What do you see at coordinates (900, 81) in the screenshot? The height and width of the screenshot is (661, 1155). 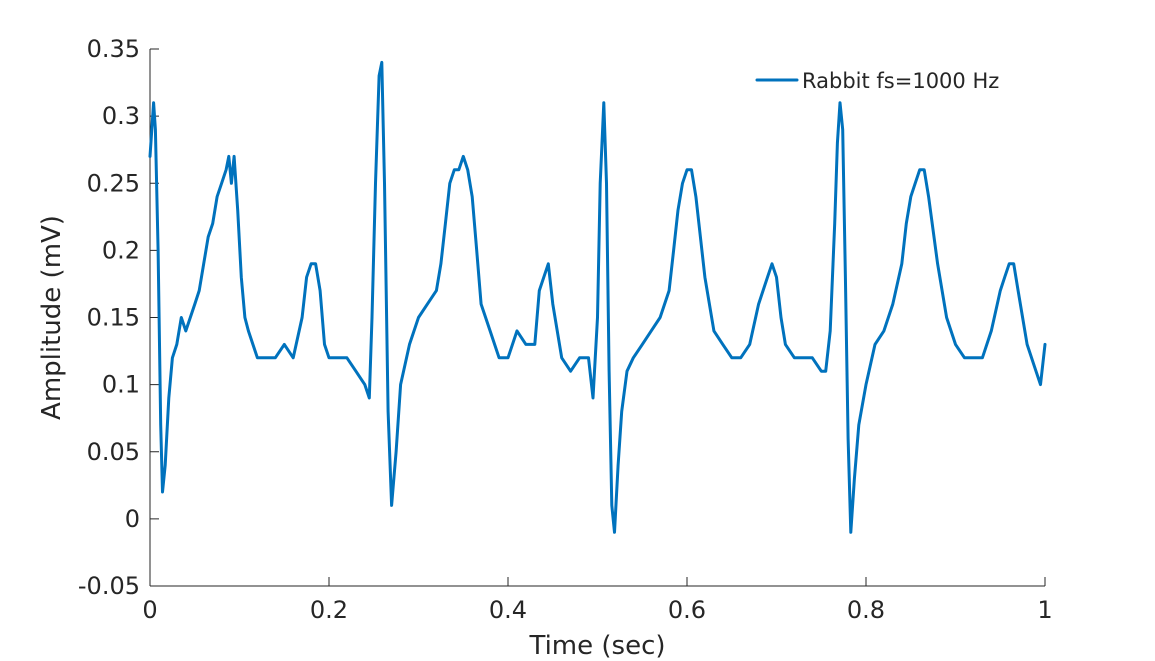 I see `legend-label: Rabbit fs=1000 Hz` at bounding box center [900, 81].